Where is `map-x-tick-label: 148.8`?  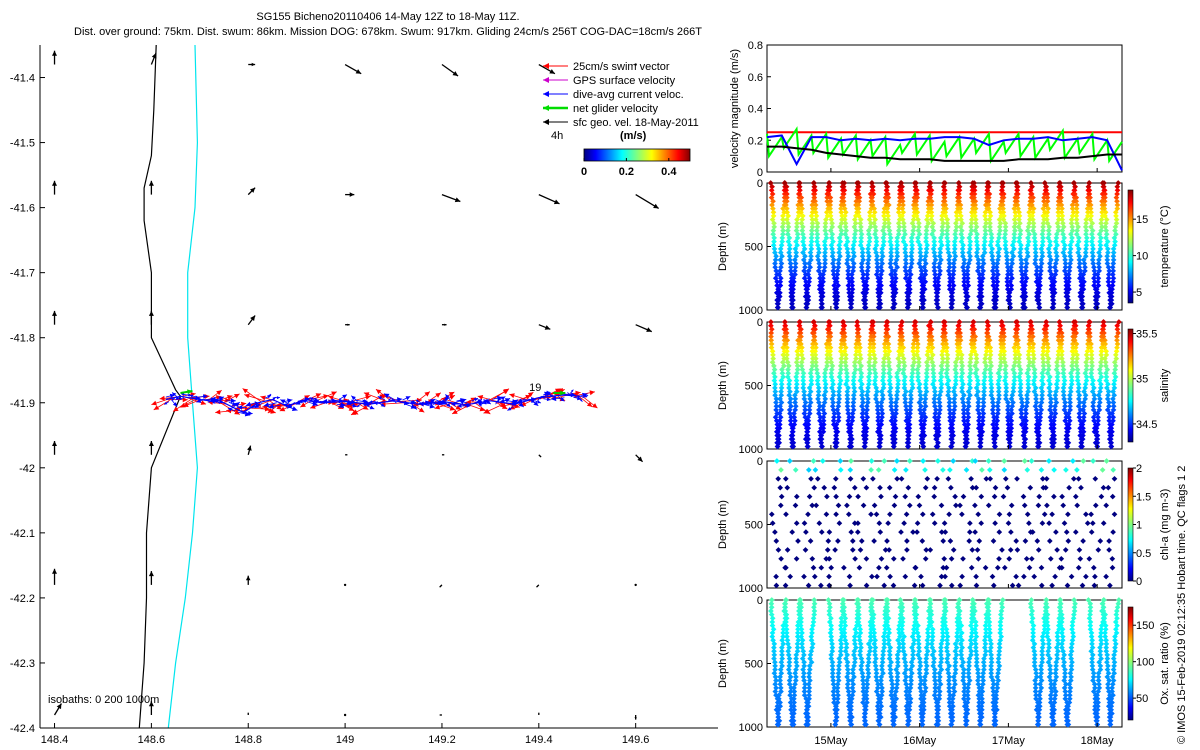
map-x-tick-label: 148.8 is located at coordinates (248, 740).